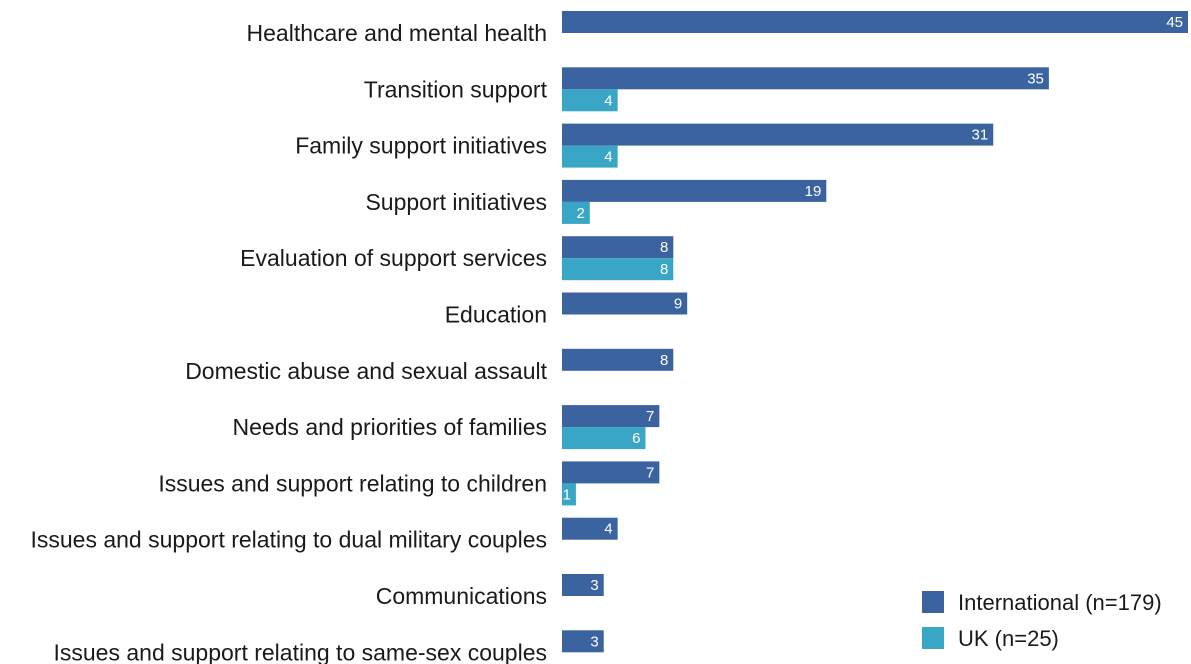 This screenshot has height=664, width=1191. I want to click on category-label: Needs and priorities of families, so click(390, 427).